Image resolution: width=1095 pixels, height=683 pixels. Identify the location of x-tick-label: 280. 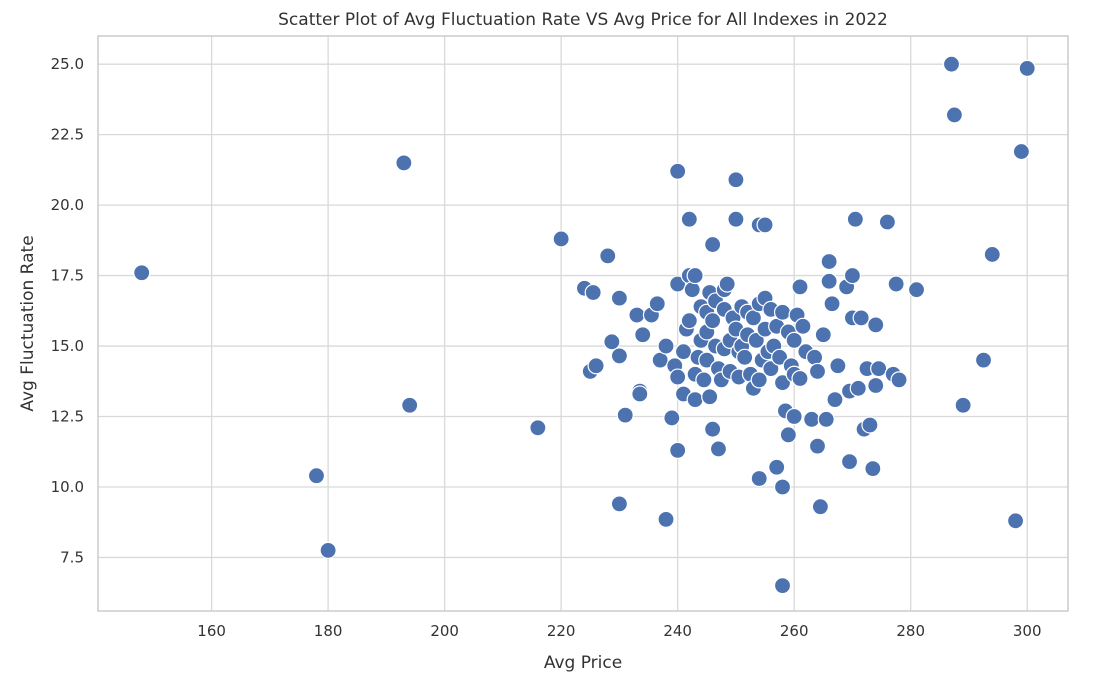
(910, 631).